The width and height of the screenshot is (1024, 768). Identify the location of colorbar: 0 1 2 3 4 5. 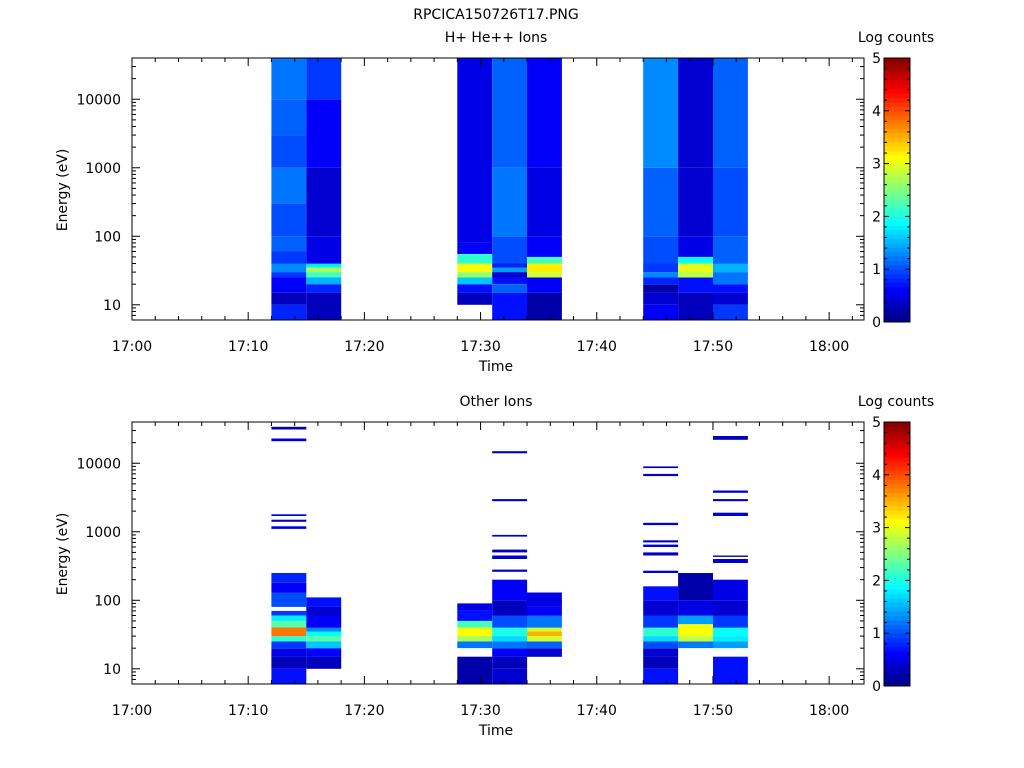
(891, 191).